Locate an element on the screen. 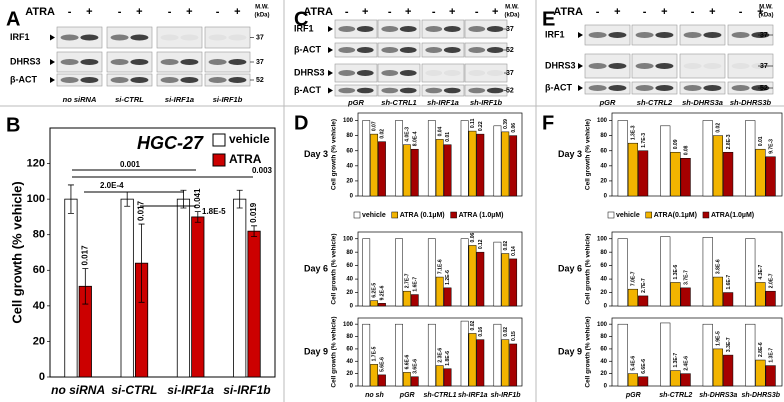 The width and height of the screenshot is (784, 402). y-tick-label: 60 is located at coordinates (603, 349).